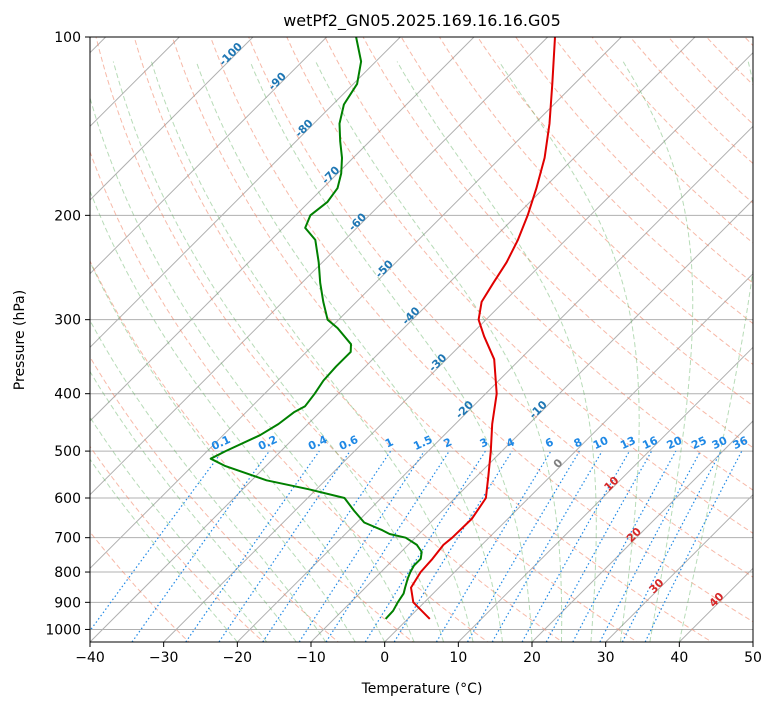 The width and height of the screenshot is (775, 708). I want to click on x-axis-label: Temperature (°C), so click(422, 689).